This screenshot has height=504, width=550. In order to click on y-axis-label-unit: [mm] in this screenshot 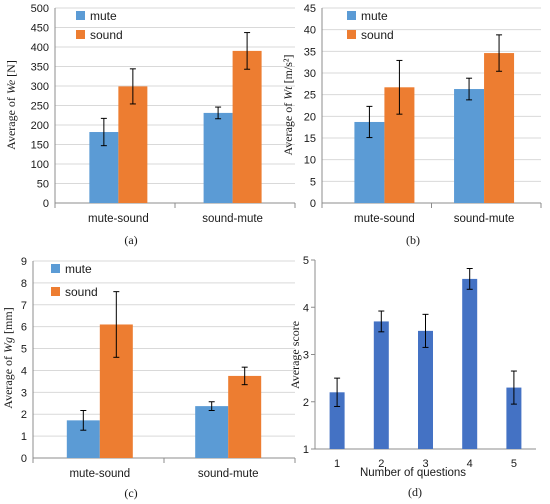, I will do `click(8, 322)`.